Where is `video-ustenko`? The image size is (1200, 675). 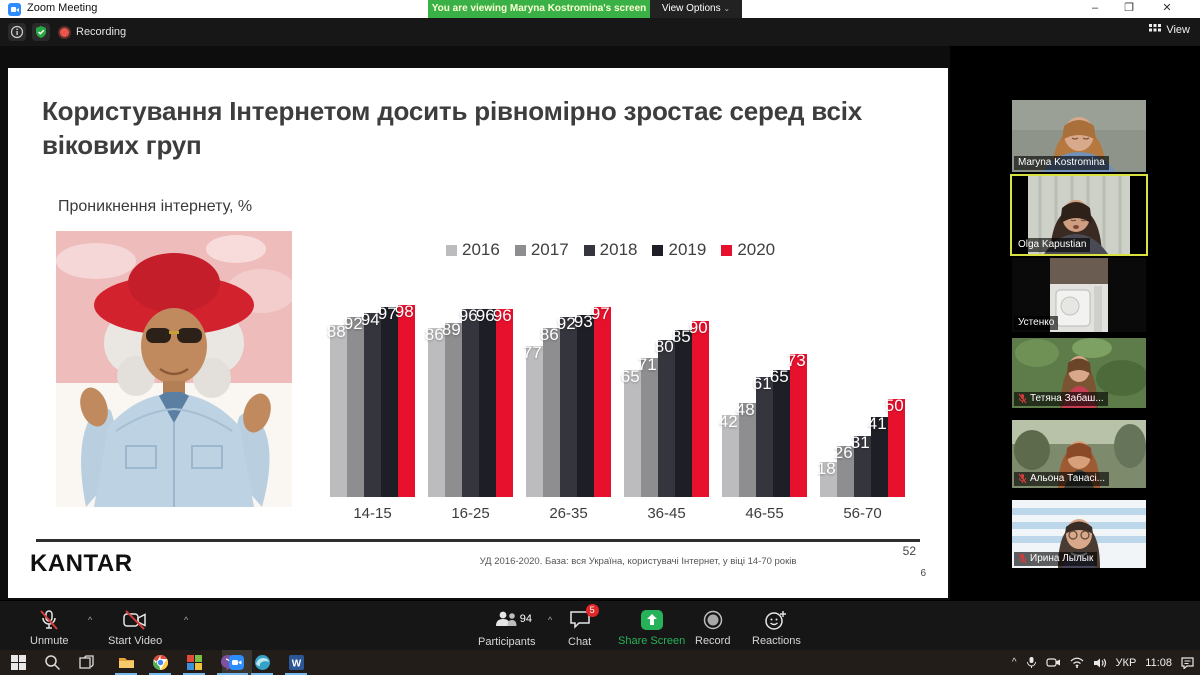
video-ustenko is located at coordinates (1079, 295).